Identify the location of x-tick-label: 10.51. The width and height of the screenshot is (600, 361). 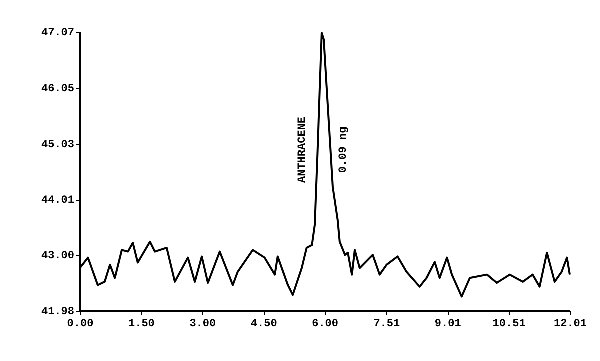
(509, 324).